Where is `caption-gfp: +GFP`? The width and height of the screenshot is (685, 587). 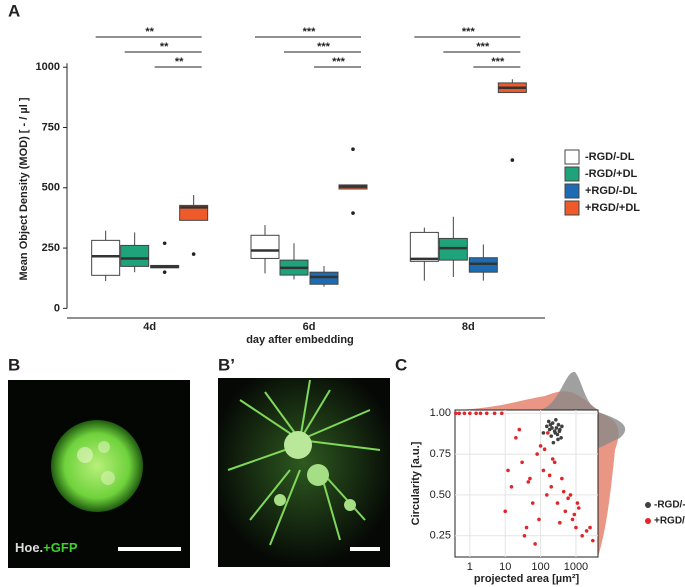 caption-gfp: +GFP is located at coordinates (60, 547).